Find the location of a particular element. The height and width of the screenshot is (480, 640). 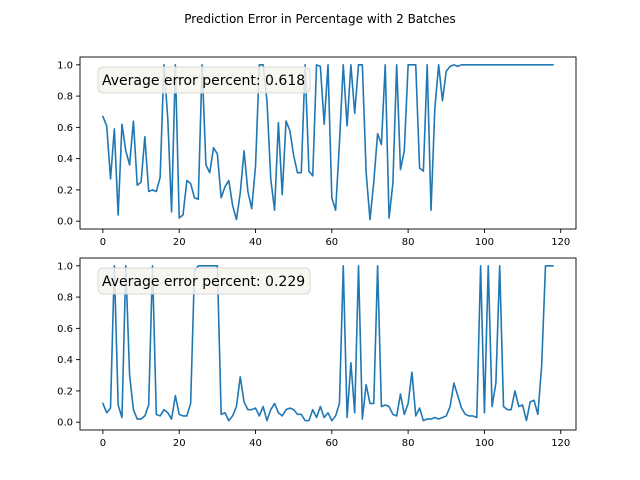

top-x-tick-label: 20 is located at coordinates (179, 242).